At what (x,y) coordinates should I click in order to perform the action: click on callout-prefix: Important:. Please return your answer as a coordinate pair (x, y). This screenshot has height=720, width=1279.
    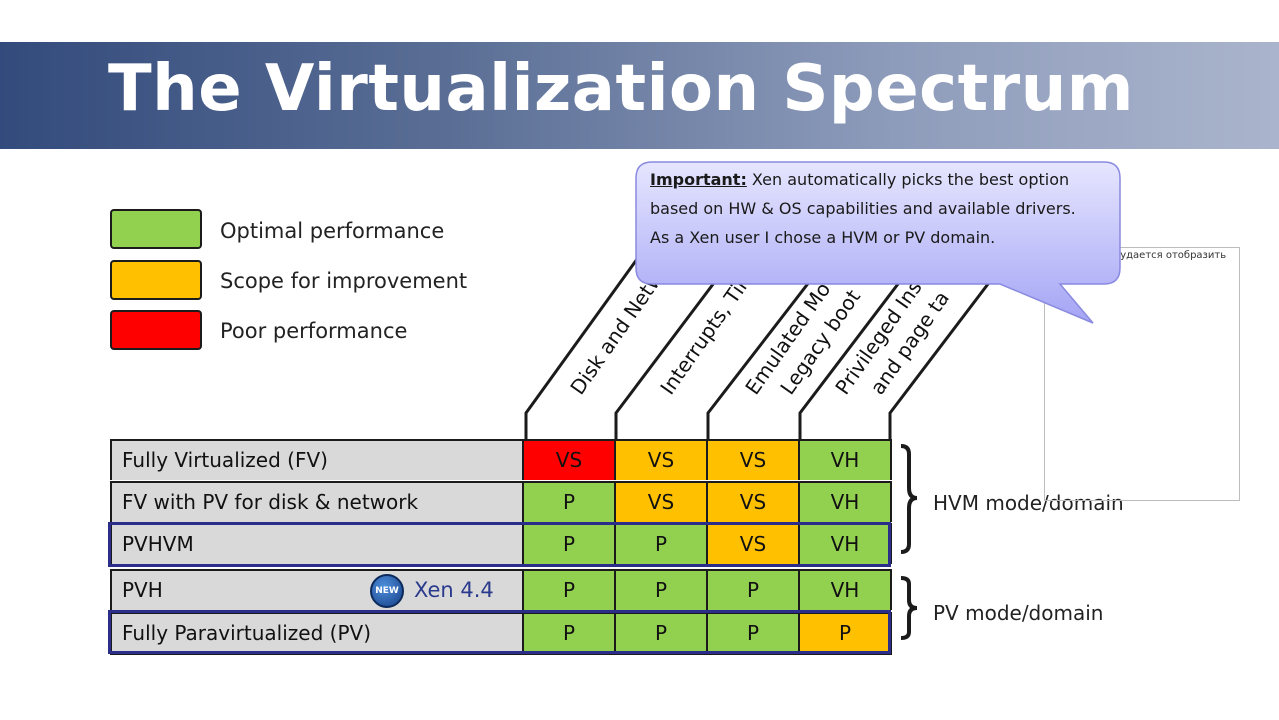
    Looking at the image, I should click on (698, 179).